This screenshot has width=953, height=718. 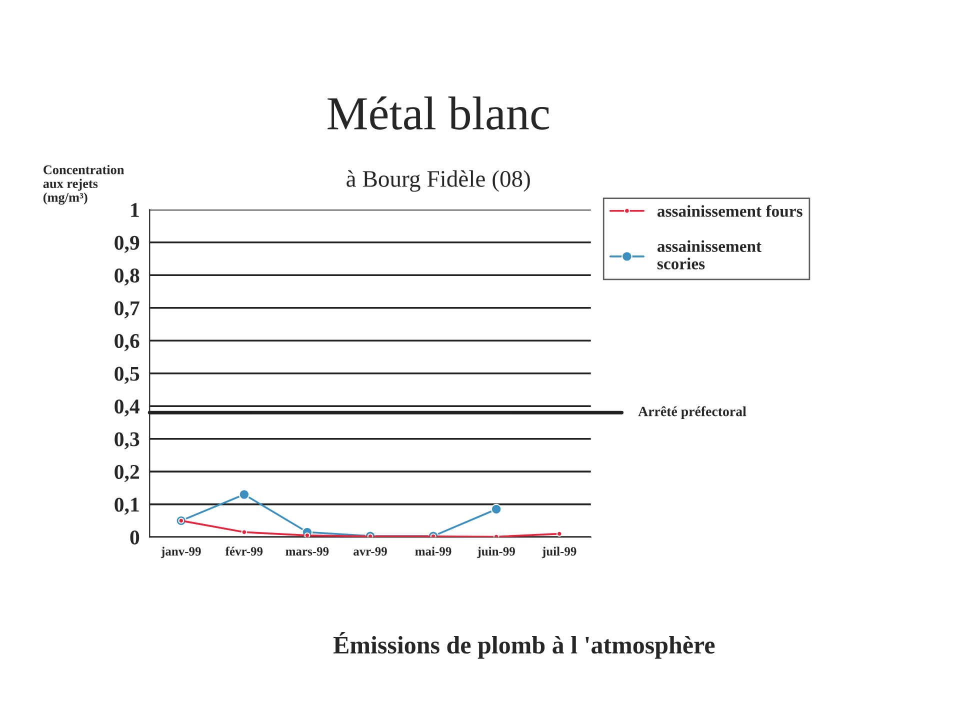 I want to click on x-tick-label: juil-99, so click(x=559, y=552).